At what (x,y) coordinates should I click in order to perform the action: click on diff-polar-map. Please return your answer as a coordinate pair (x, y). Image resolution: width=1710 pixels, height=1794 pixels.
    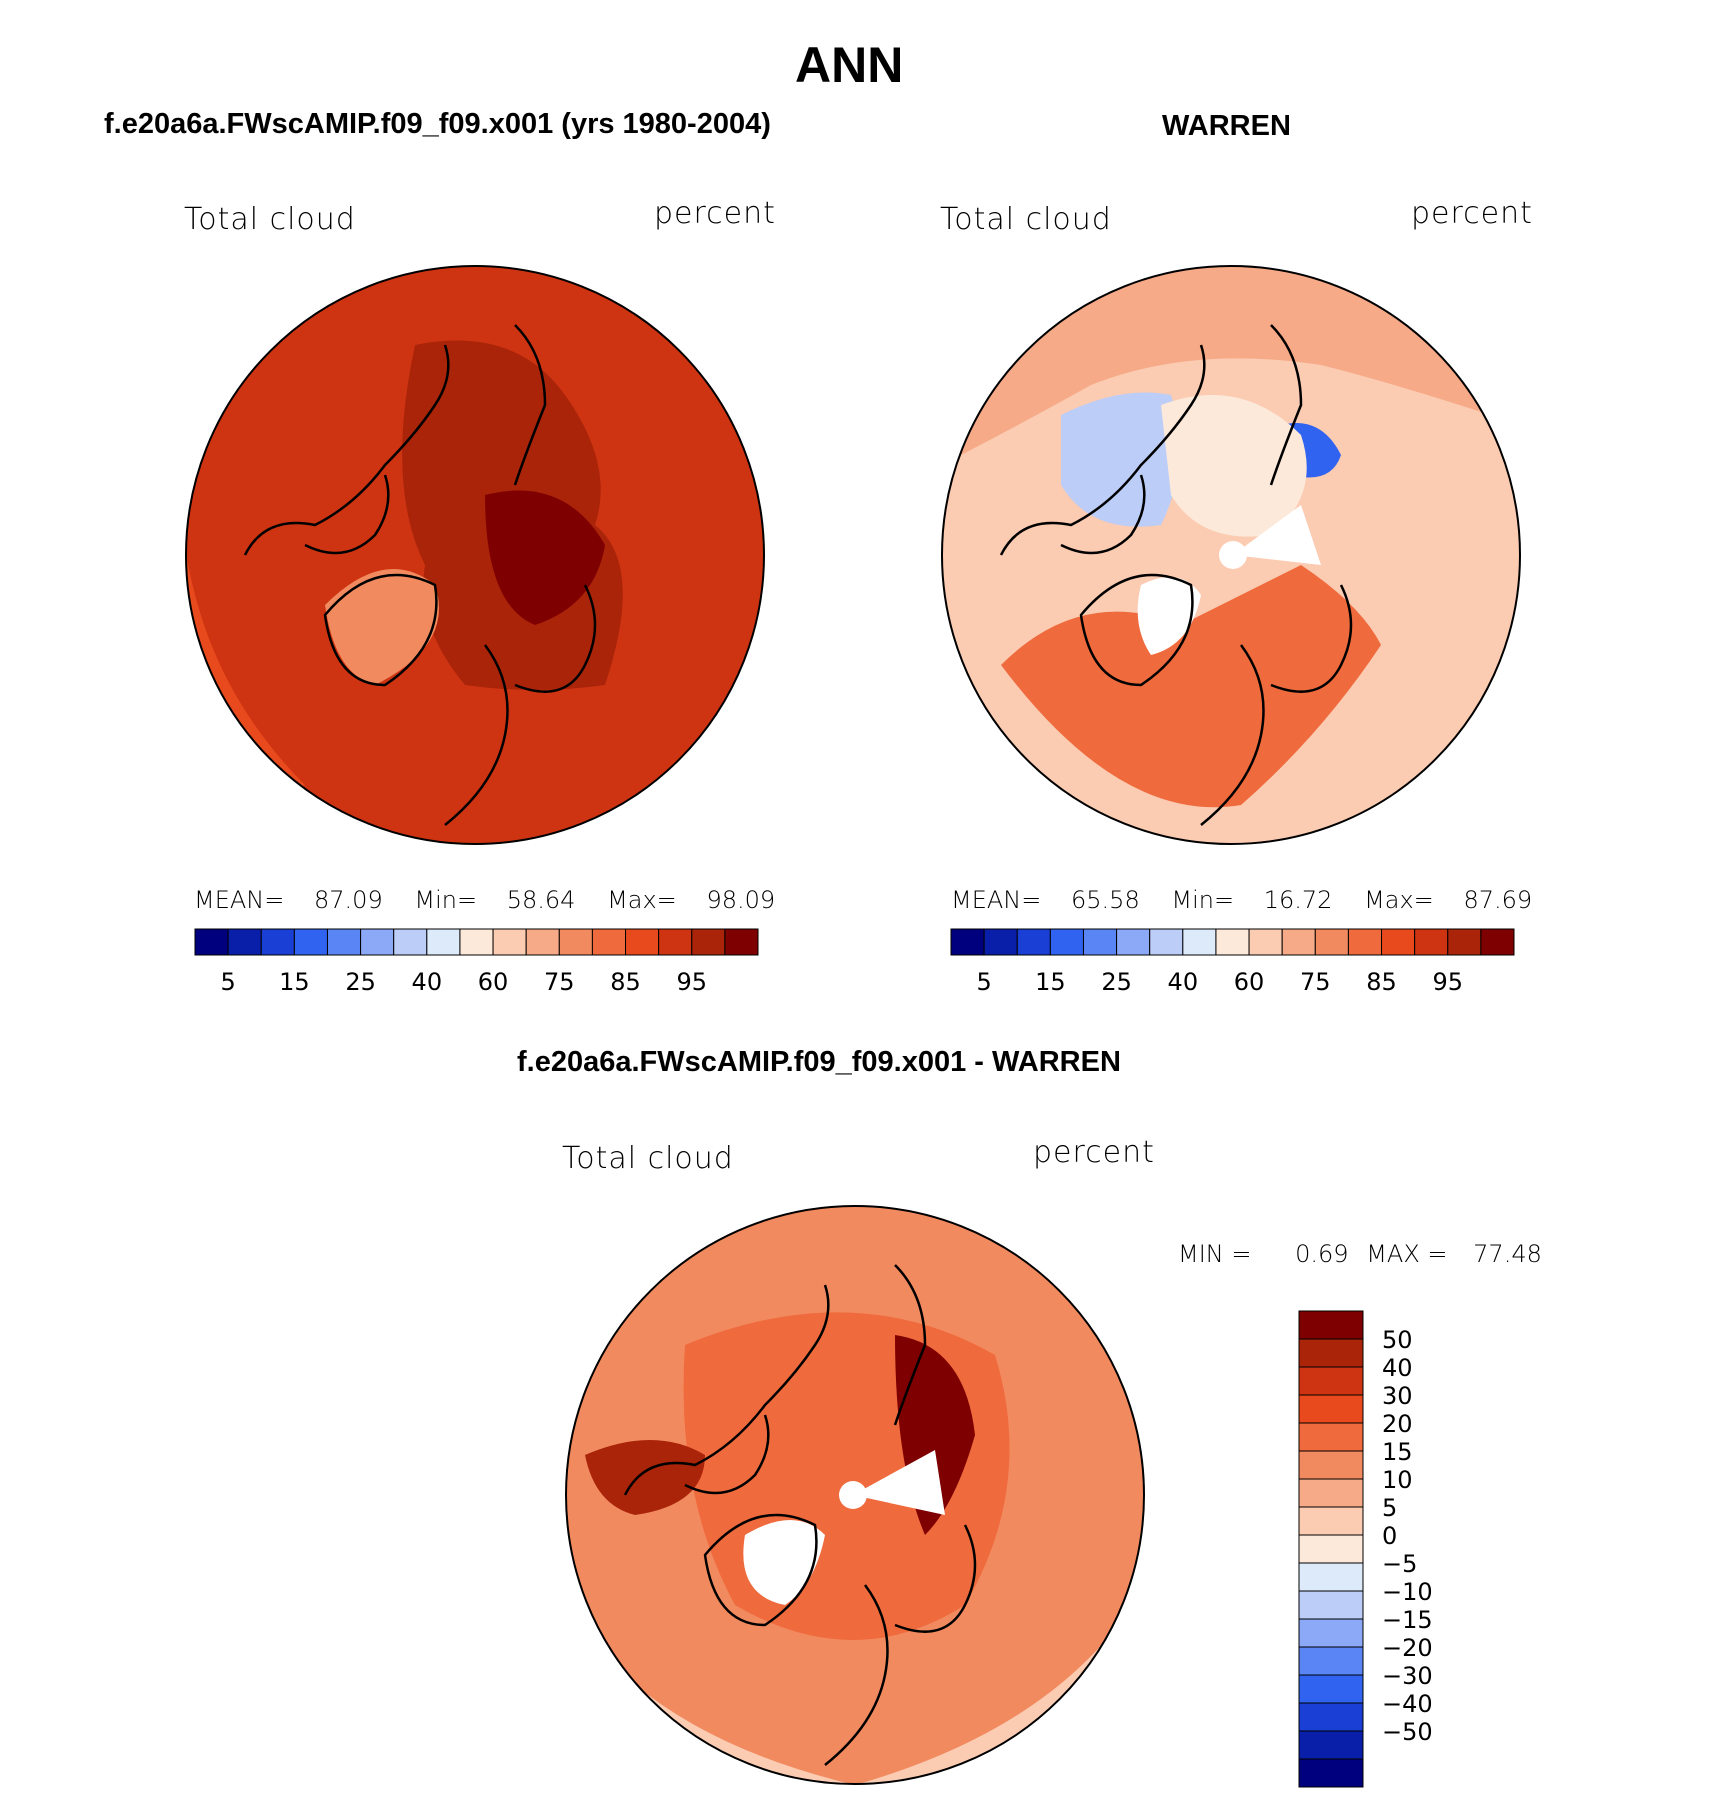
    Looking at the image, I should click on (855, 1495).